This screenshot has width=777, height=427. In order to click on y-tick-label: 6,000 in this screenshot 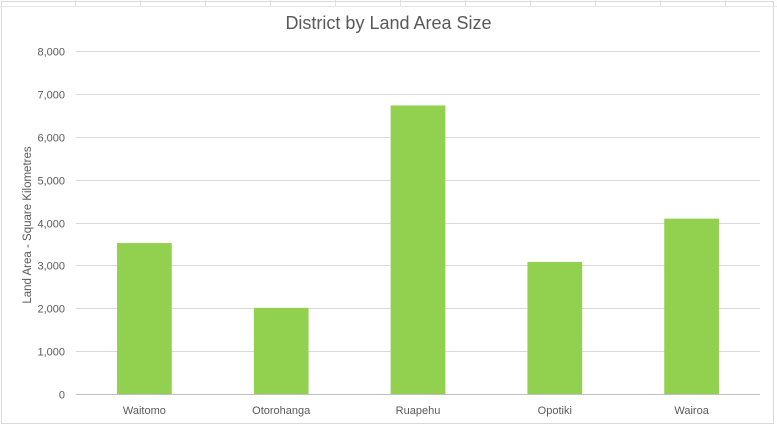, I will do `click(51, 139)`.